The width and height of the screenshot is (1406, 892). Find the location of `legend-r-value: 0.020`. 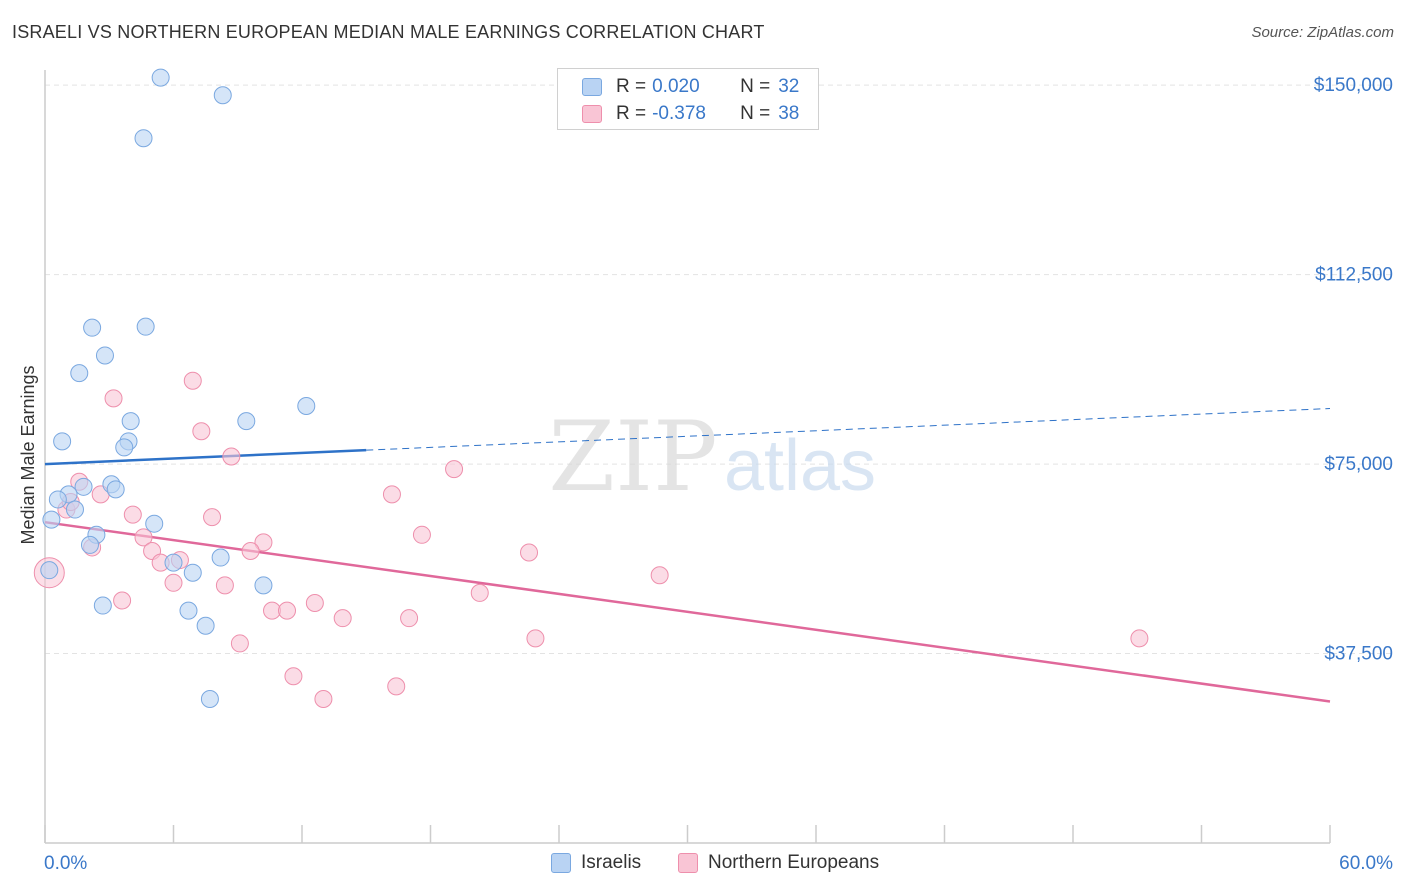

legend-r-value: 0.020 is located at coordinates (676, 86).